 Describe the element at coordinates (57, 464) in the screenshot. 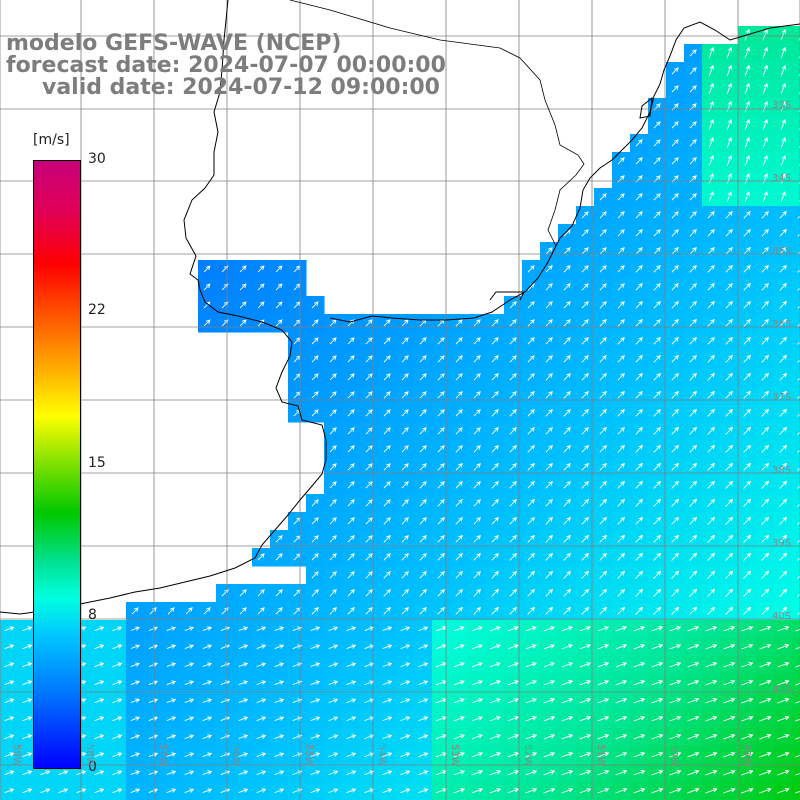

I see `colorbar` at that location.